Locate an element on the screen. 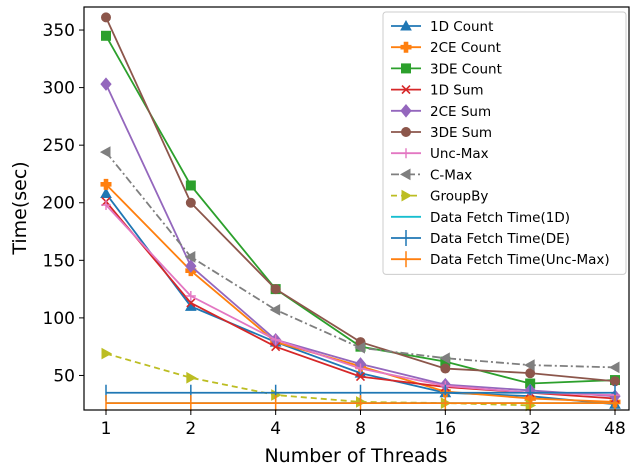 The image size is (631, 470). x-tick-label: 8 is located at coordinates (360, 429).